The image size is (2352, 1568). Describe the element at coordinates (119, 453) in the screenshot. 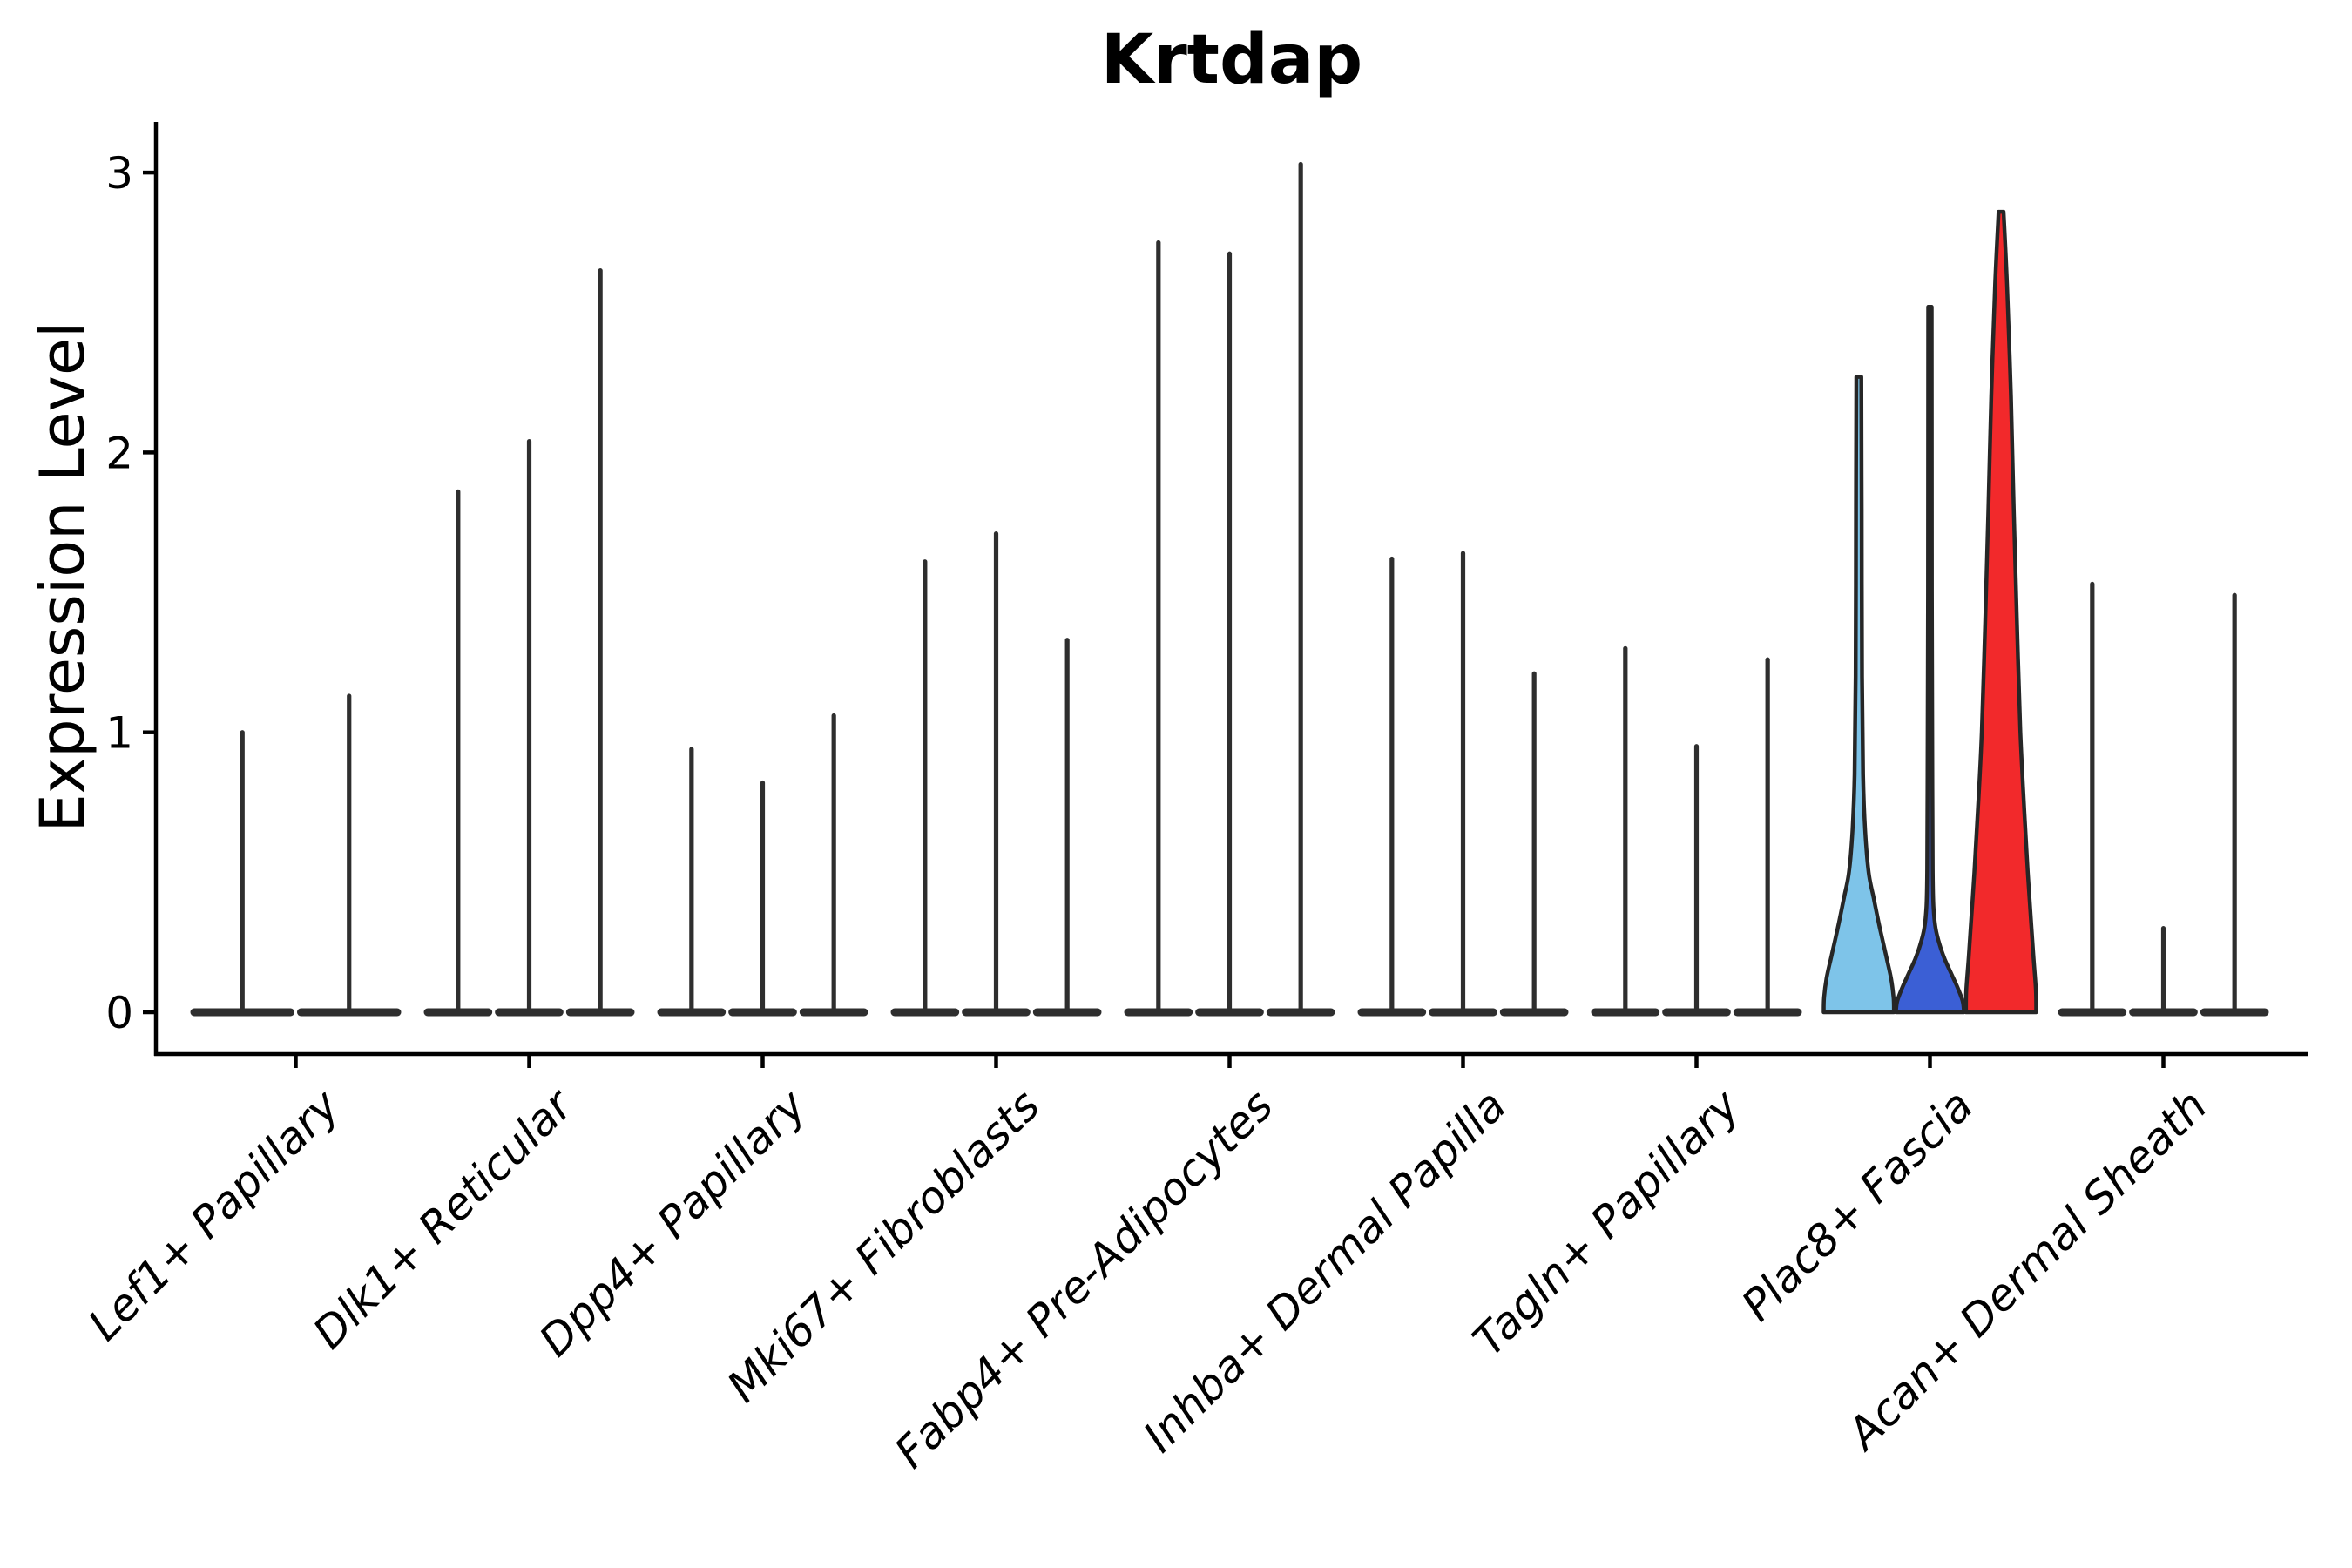

I see `y-tick-label: 2` at that location.